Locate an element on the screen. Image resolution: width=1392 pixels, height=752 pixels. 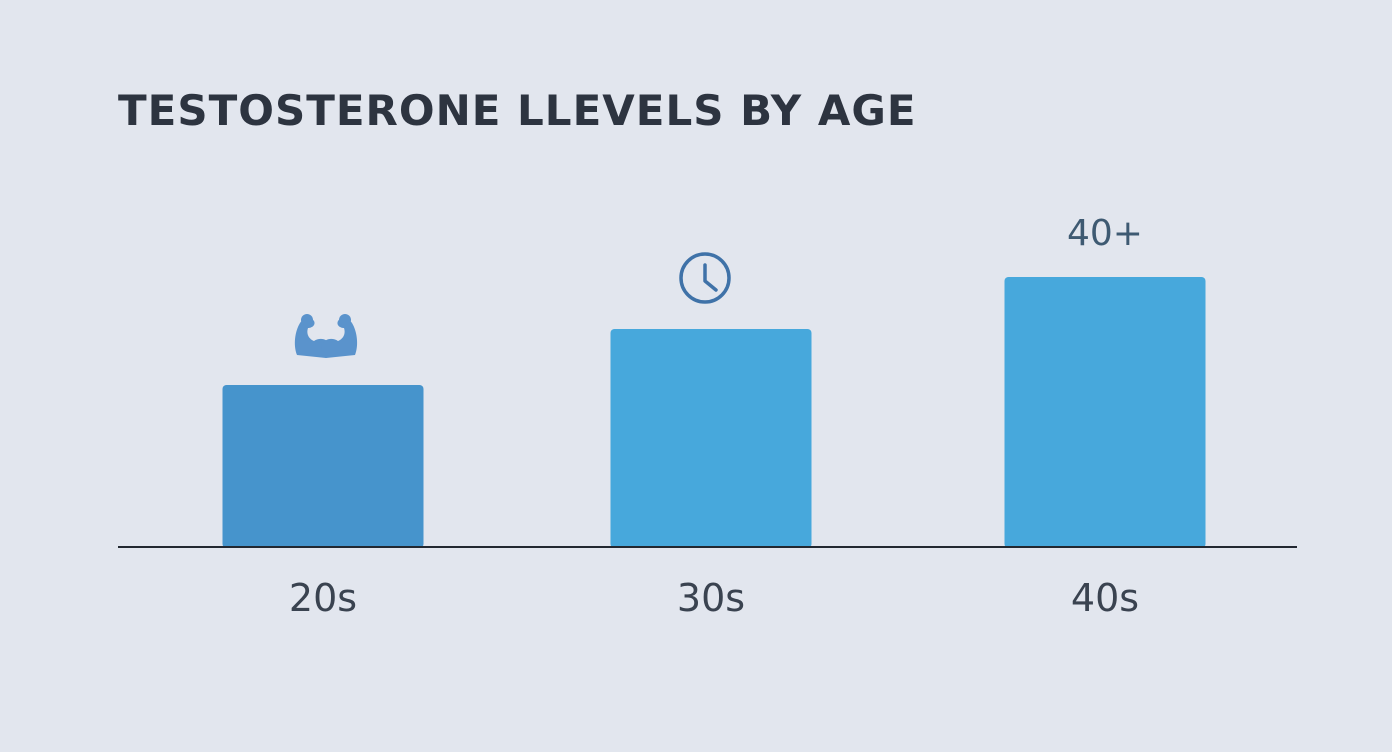
bar-20s is located at coordinates (323, 466).